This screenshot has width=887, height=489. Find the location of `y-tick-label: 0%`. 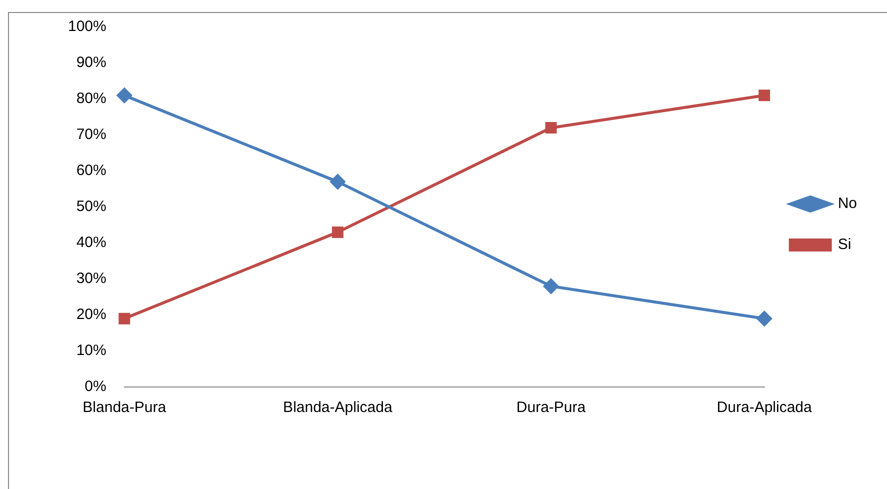

y-tick-label: 0% is located at coordinates (95, 387).